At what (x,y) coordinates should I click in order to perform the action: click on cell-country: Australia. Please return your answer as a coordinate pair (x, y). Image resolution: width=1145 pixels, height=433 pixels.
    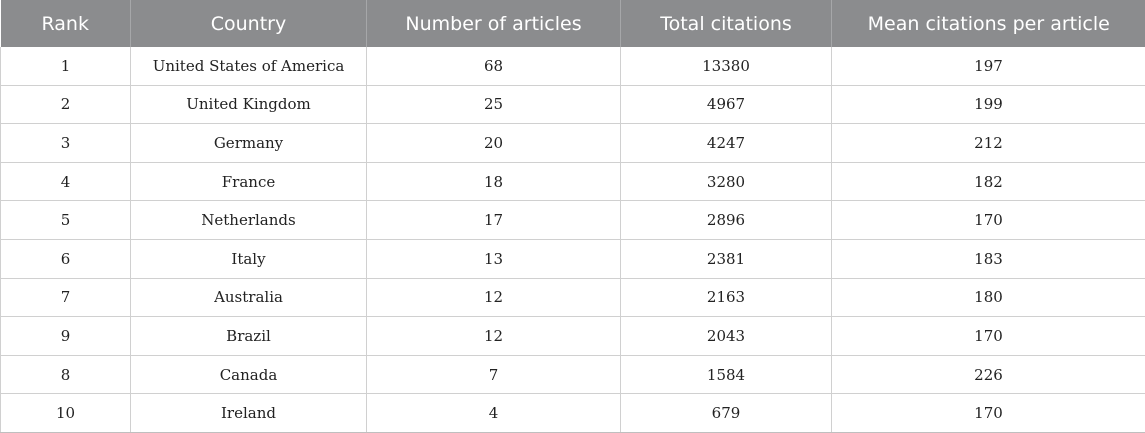
    Looking at the image, I should click on (248, 298).